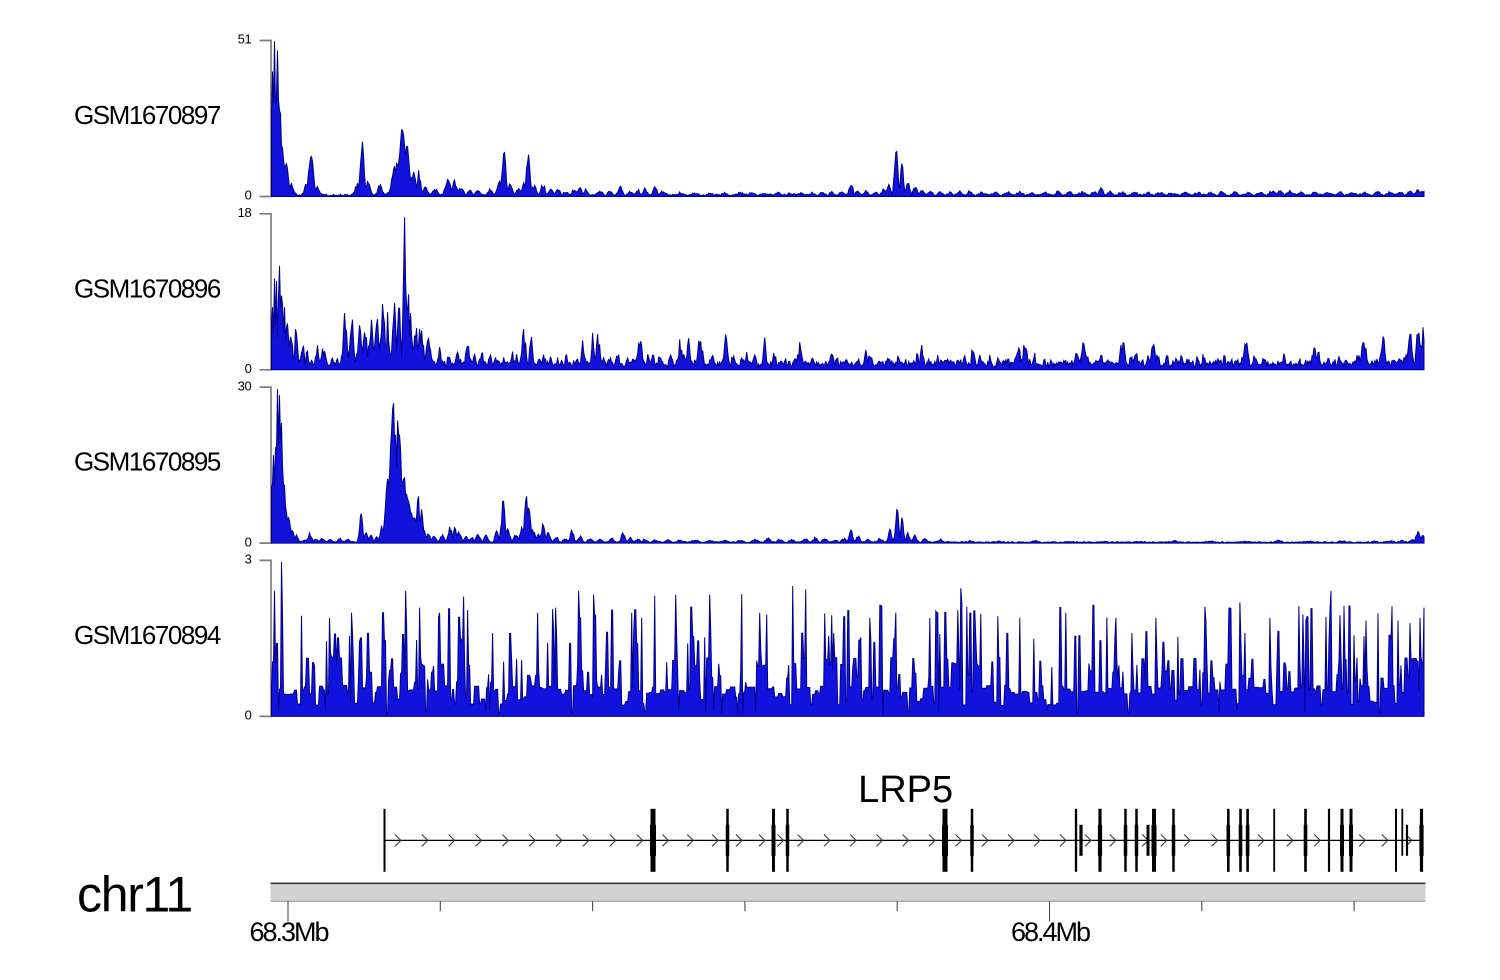 The height and width of the screenshot is (980, 1500). Describe the element at coordinates (147, 288) in the screenshot. I see `svg-text: GSM1670896` at that location.